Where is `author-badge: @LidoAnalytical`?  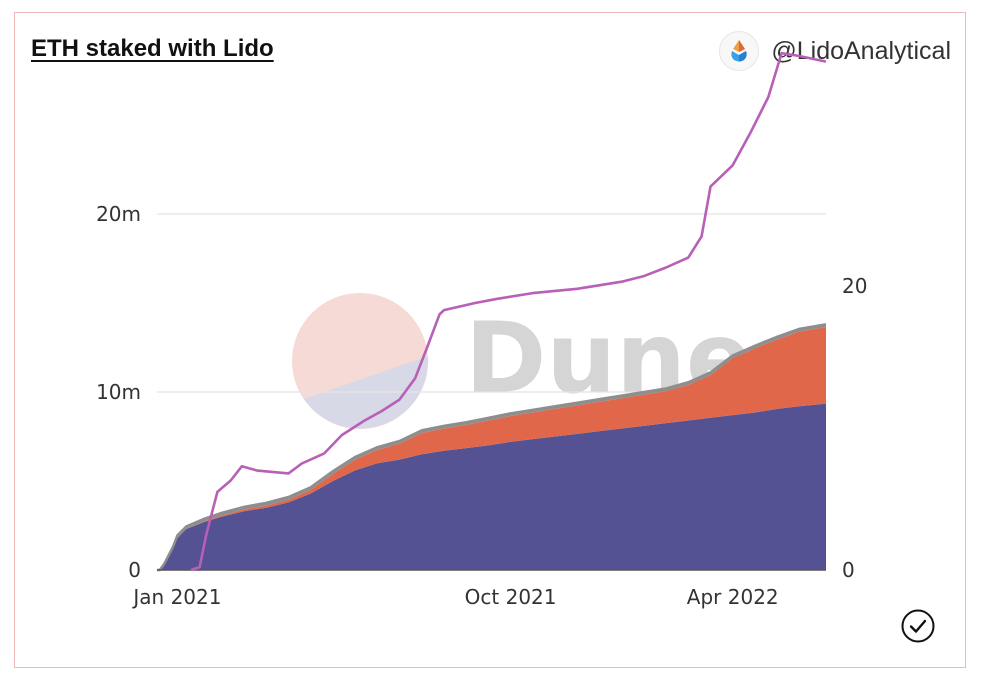 author-badge: @LidoAnalytical is located at coordinates (835, 51).